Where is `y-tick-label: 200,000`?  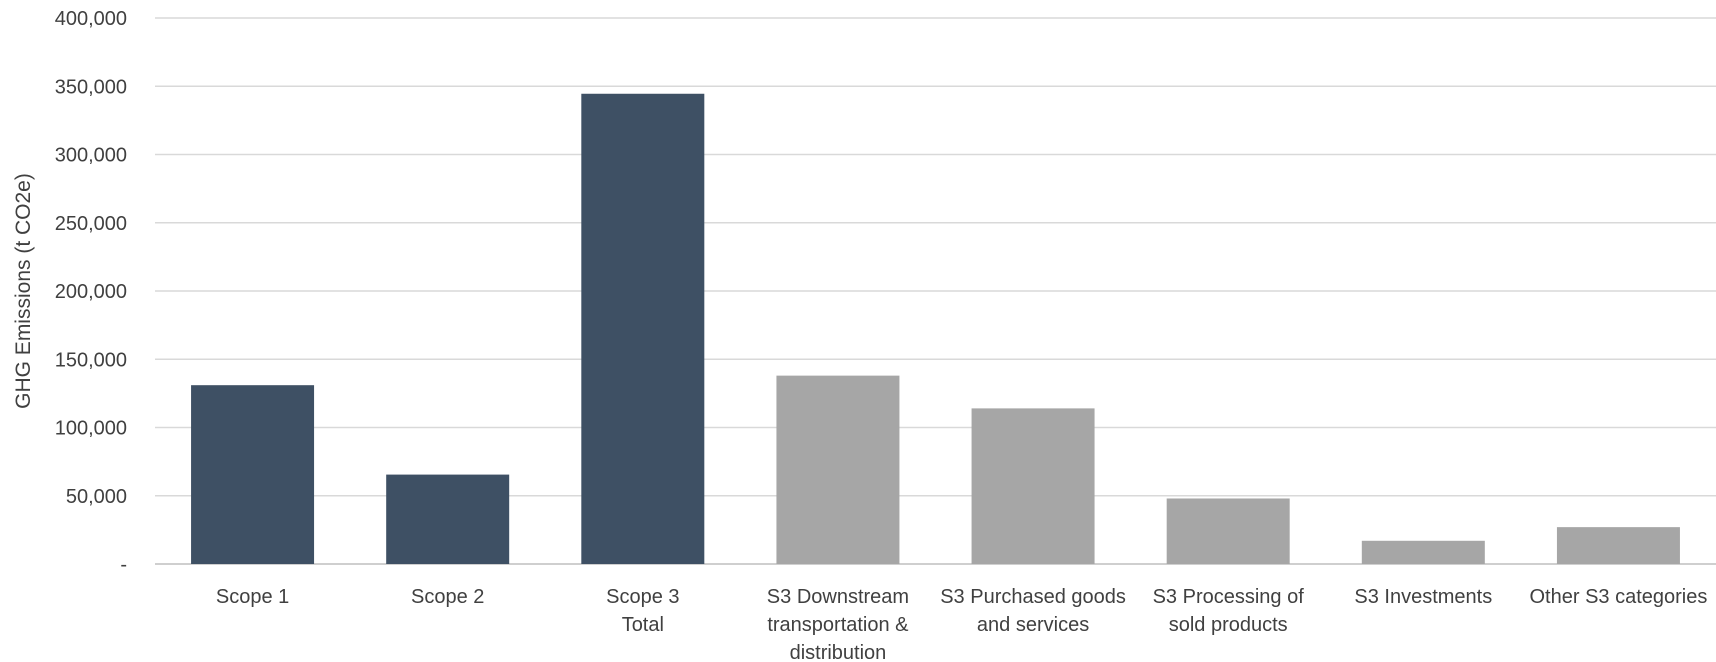 y-tick-label: 200,000 is located at coordinates (91, 292).